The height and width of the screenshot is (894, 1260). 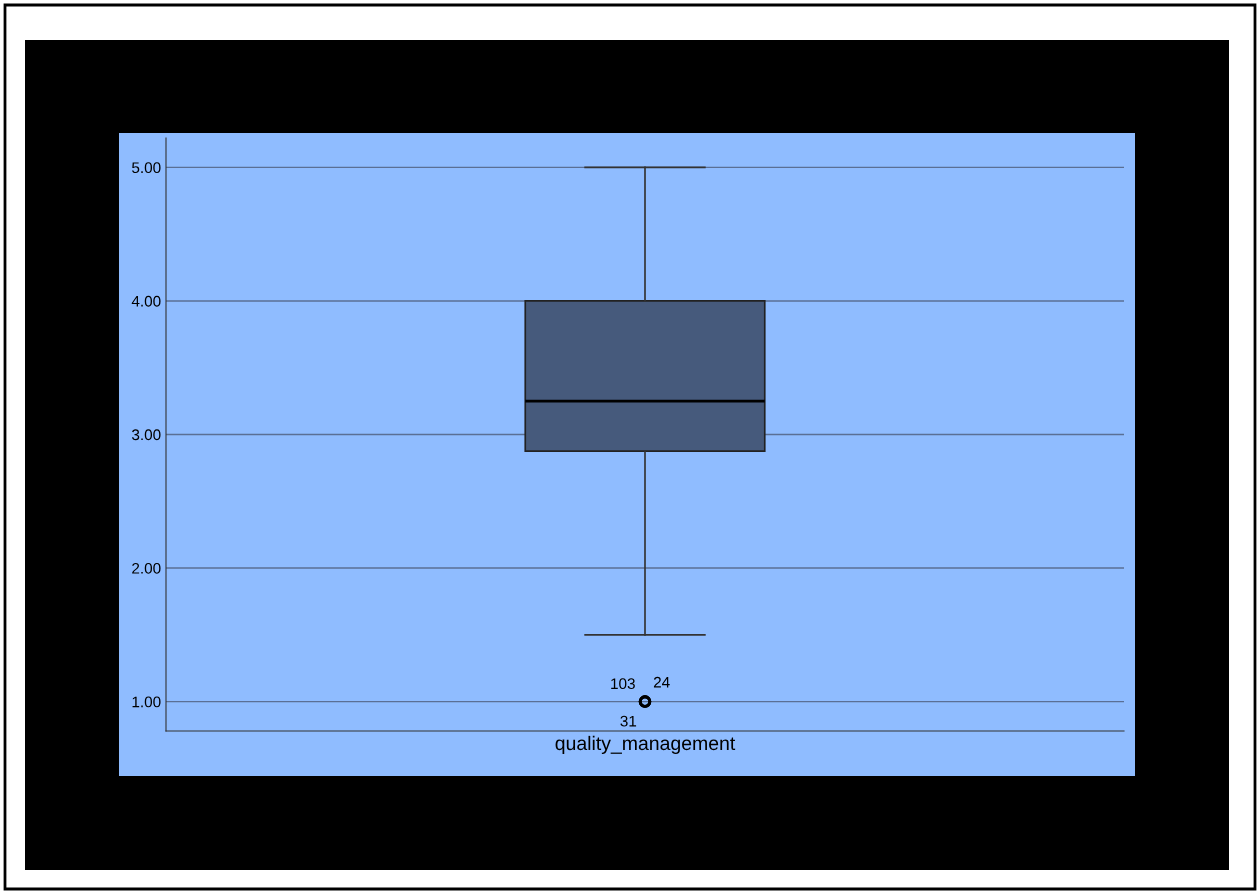 What do you see at coordinates (623, 684) in the screenshot?
I see `annotation: 103` at bounding box center [623, 684].